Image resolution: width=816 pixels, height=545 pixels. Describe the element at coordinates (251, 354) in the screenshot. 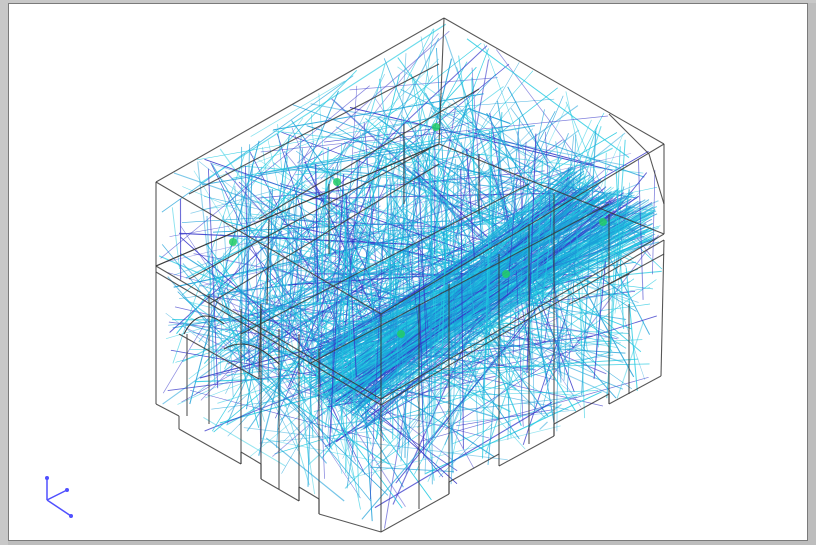

I see `wireframe-arch` at that location.